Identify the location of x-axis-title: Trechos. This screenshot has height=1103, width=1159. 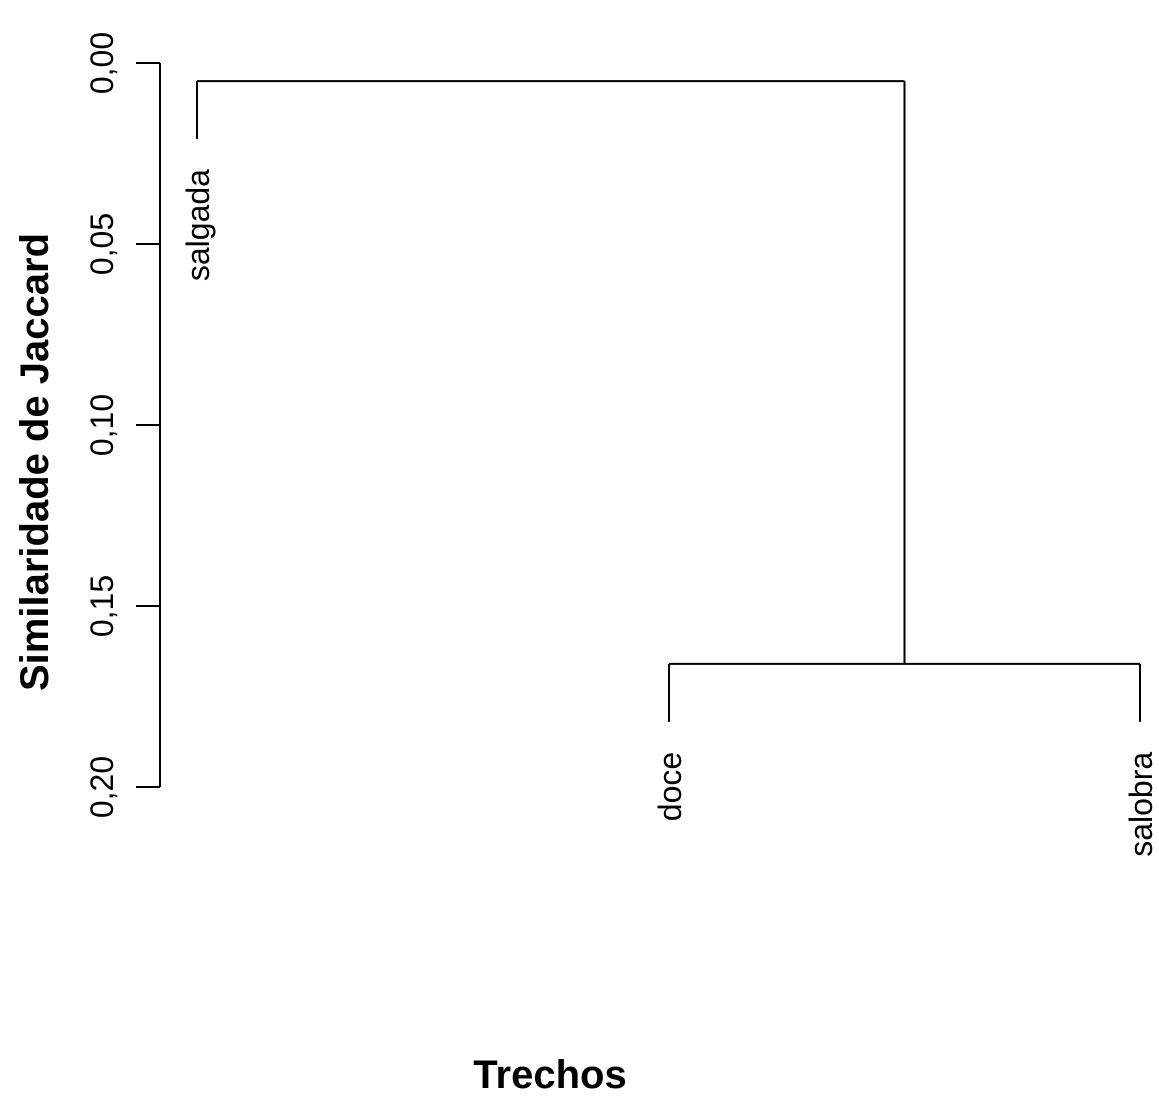
(549, 1075).